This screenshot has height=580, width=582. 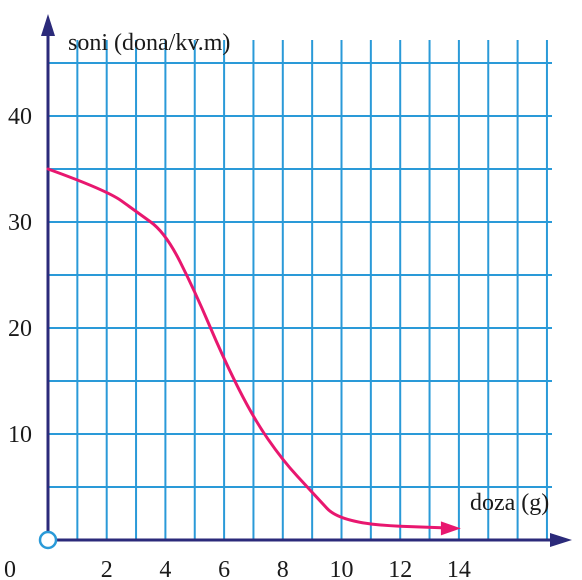 I want to click on x-tick-label: 12, so click(x=400, y=568).